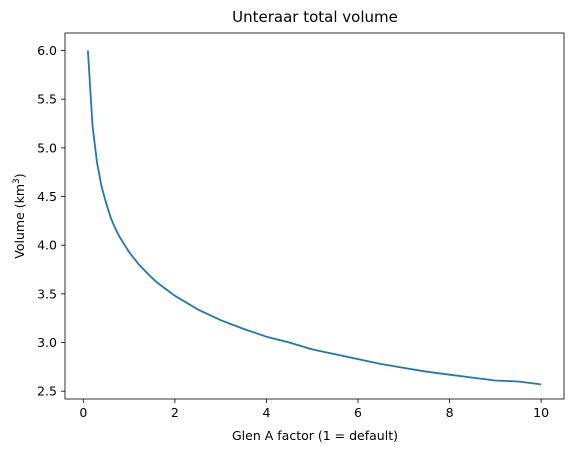 This screenshot has height=453, width=573. What do you see at coordinates (541, 412) in the screenshot?
I see `x-tick-label: 10` at bounding box center [541, 412].